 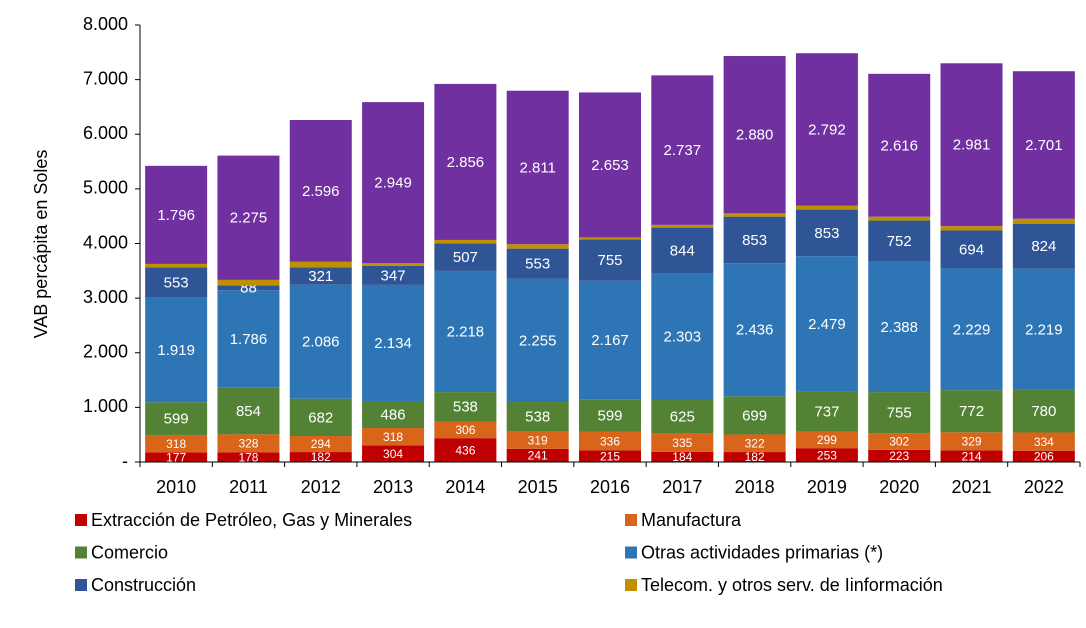 I want to click on value-label: 318, so click(x=393, y=437).